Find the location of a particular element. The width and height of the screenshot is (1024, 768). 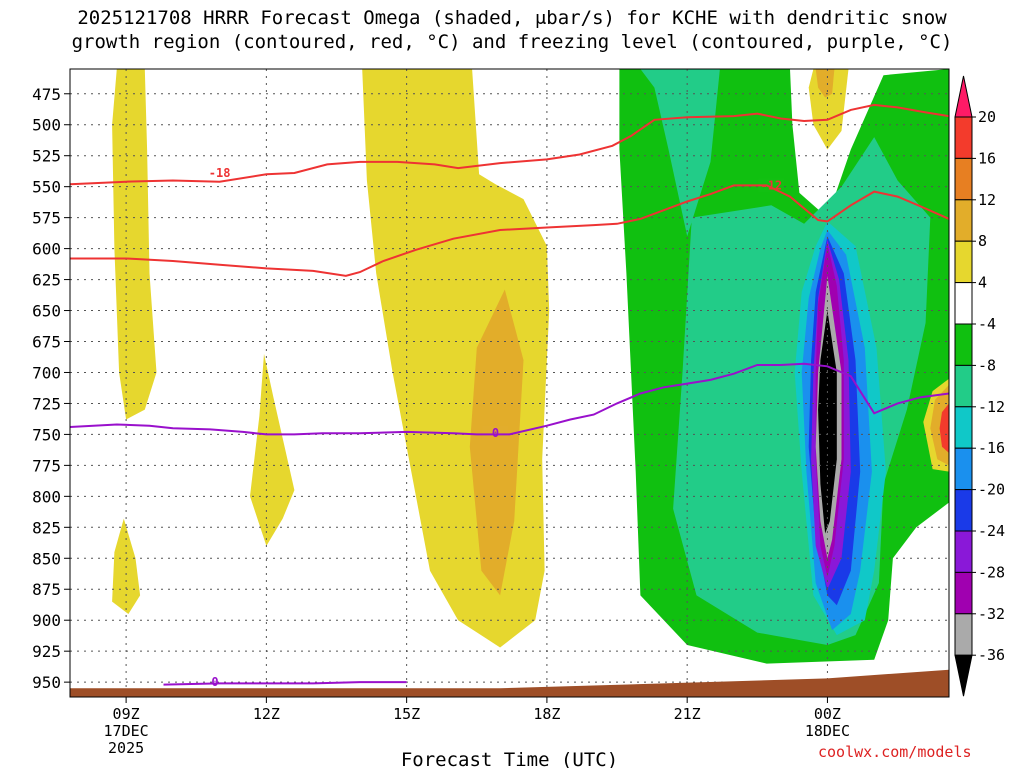

y-tick-label: 950 is located at coordinates (46, 682).